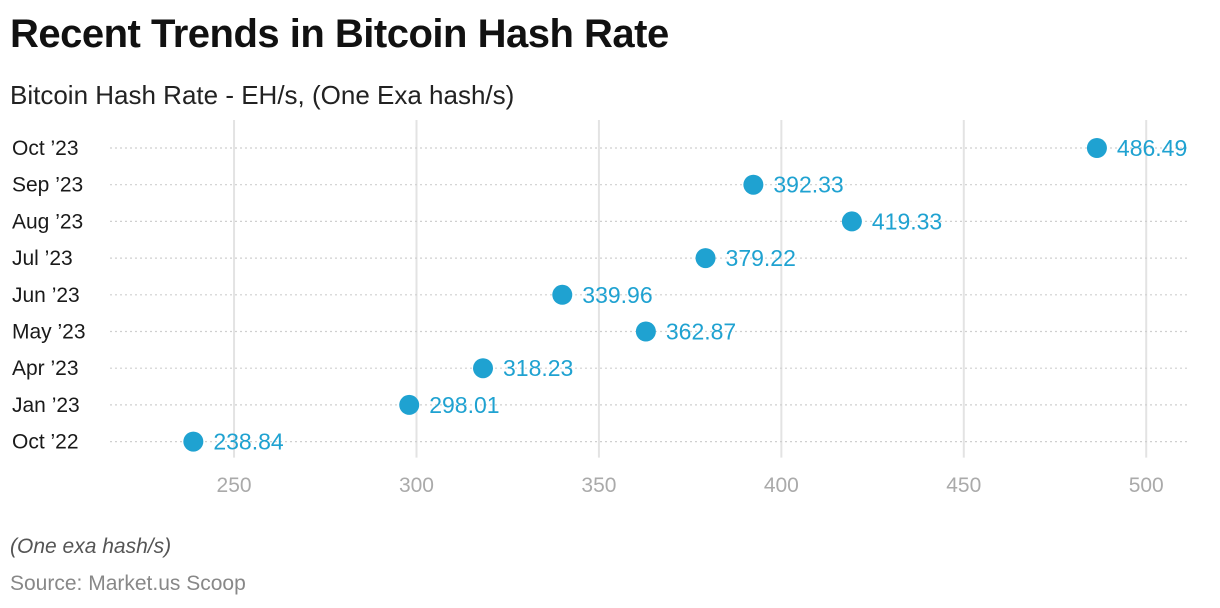  What do you see at coordinates (234, 485) in the screenshot?
I see `x-tick-label: 250` at bounding box center [234, 485].